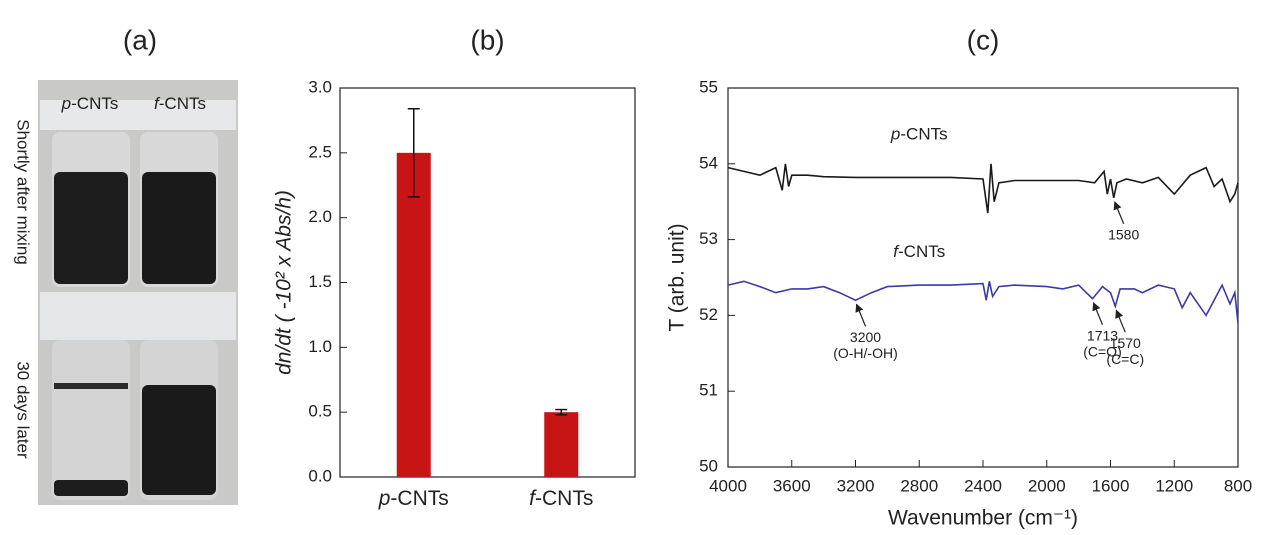 The width and height of the screenshot is (1265, 535). What do you see at coordinates (23, 410) in the screenshot?
I see `row-label: 30 days later` at bounding box center [23, 410].